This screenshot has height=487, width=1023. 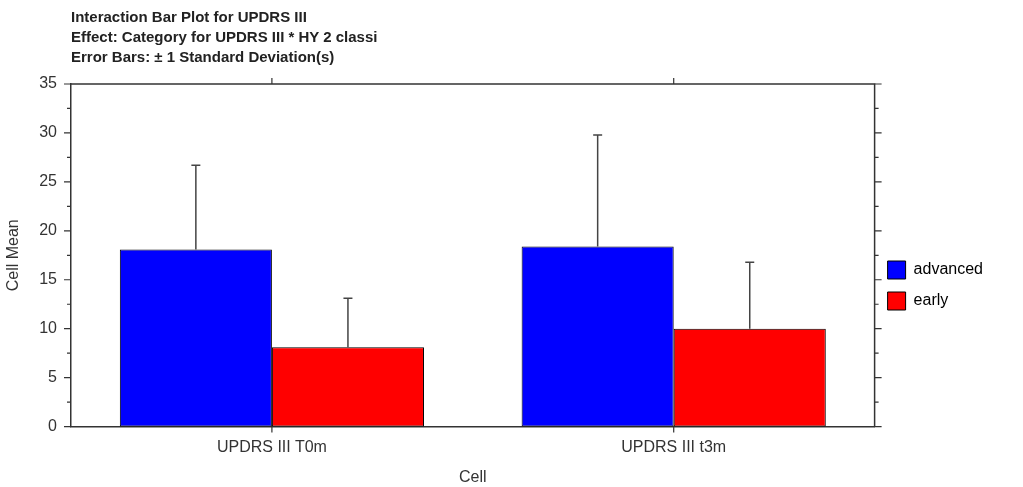 What do you see at coordinates (13, 255) in the screenshot?
I see `y-axis-title: Cell Mean` at bounding box center [13, 255].